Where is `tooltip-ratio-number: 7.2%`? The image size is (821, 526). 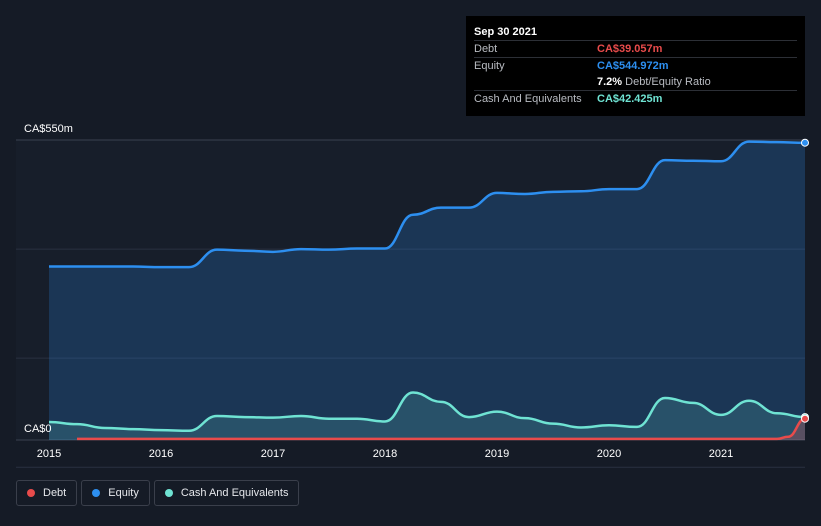
tooltip-ratio-number: 7.2% is located at coordinates (610, 82).